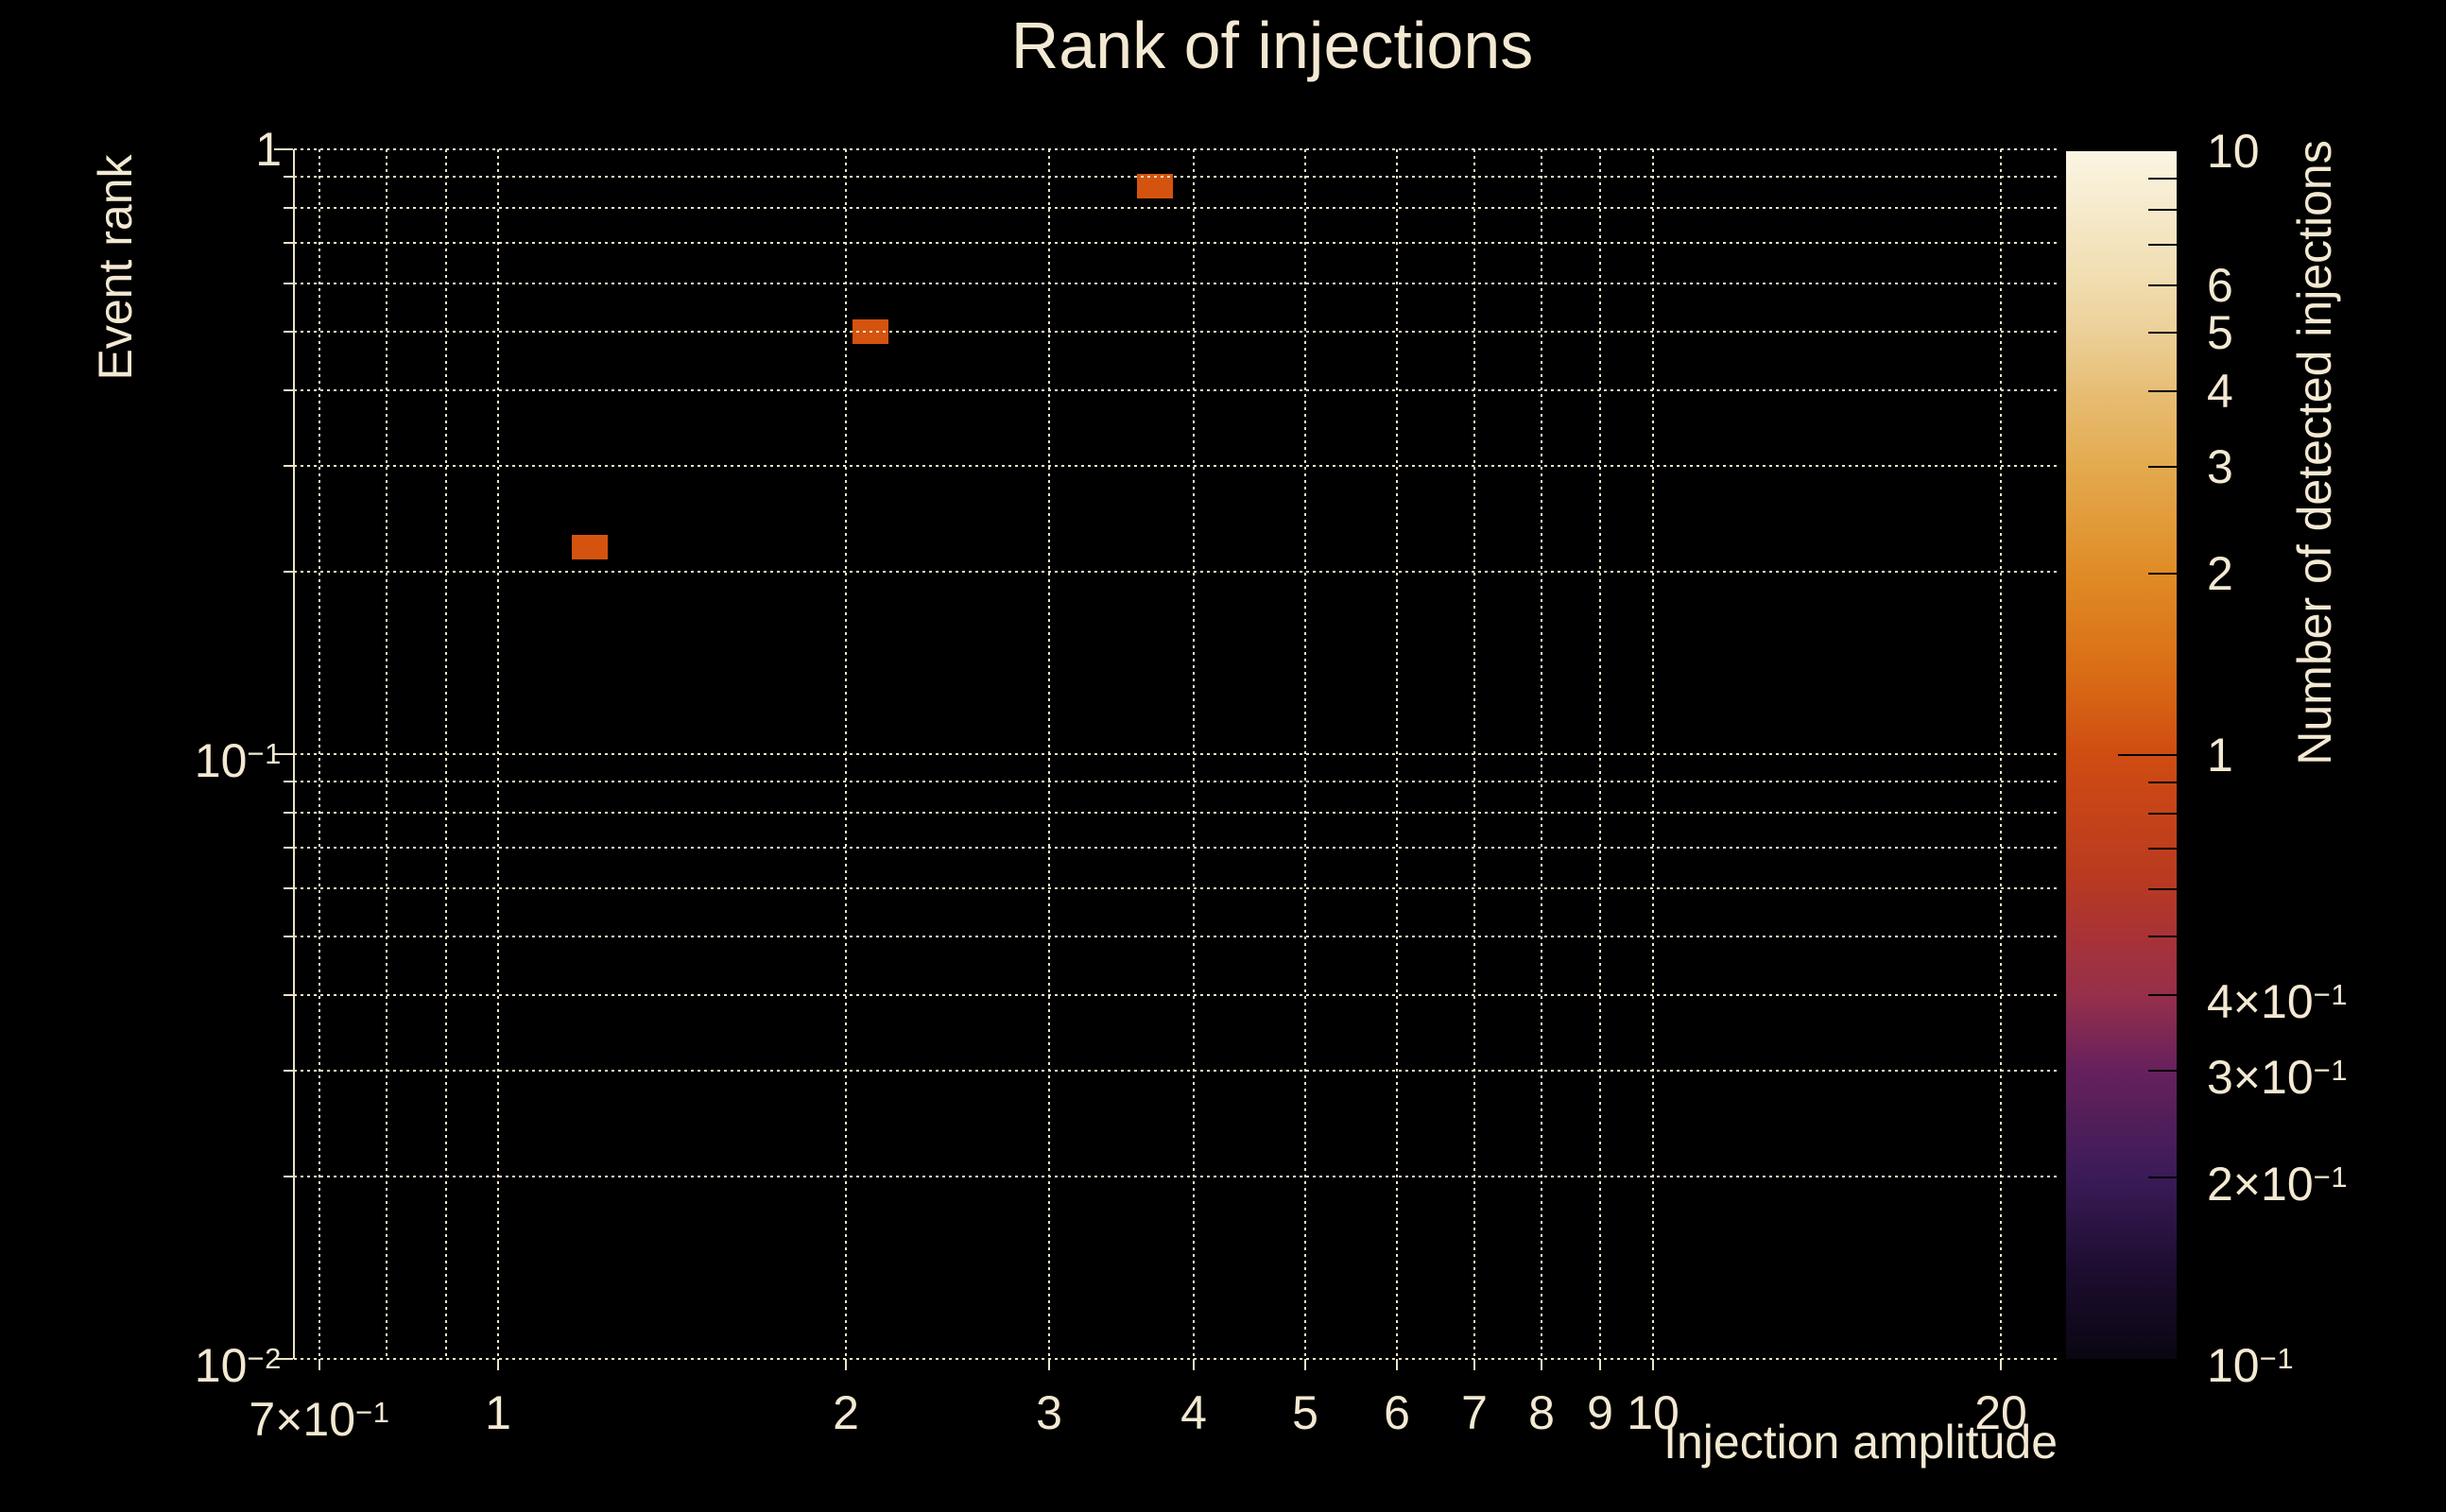  I want to click on tick-label-text: 8, so click(1541, 1412).